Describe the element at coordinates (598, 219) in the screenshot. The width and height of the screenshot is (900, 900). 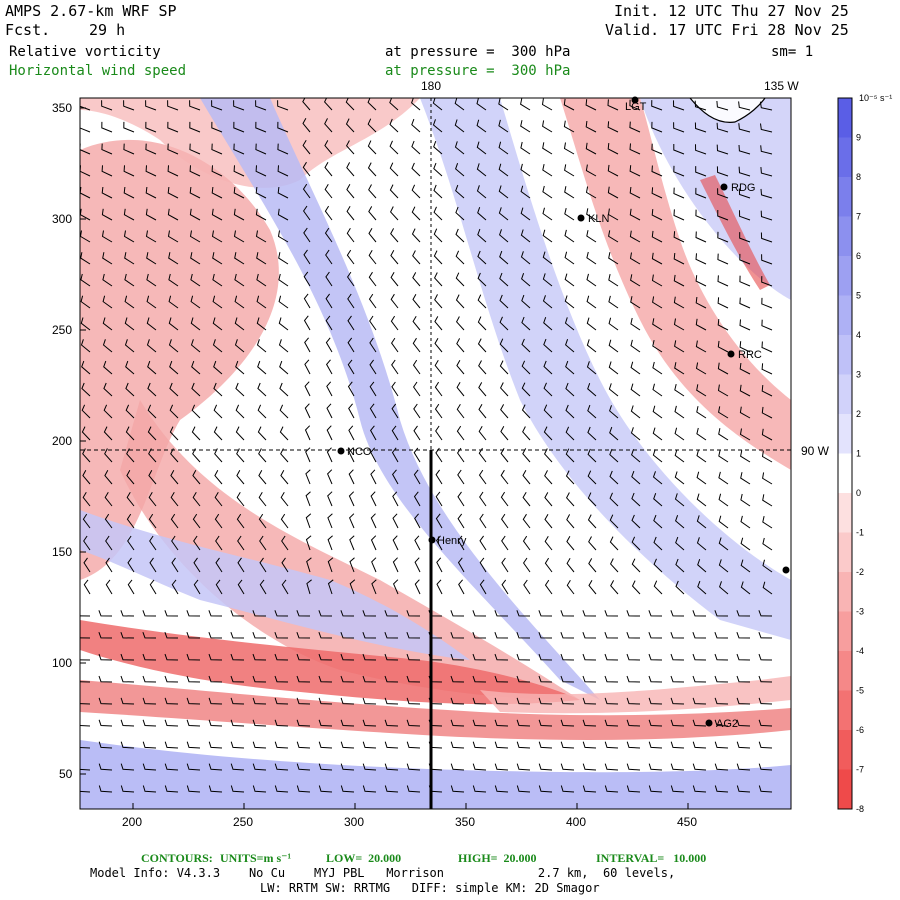
I see `station-label-kln: KLN` at that location.